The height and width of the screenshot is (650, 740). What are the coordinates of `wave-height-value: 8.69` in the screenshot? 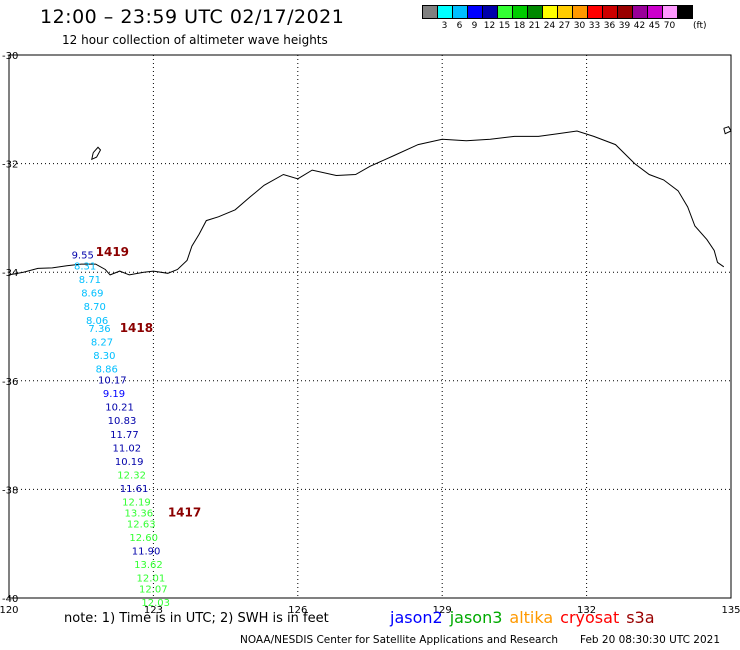 It's located at (92, 294).